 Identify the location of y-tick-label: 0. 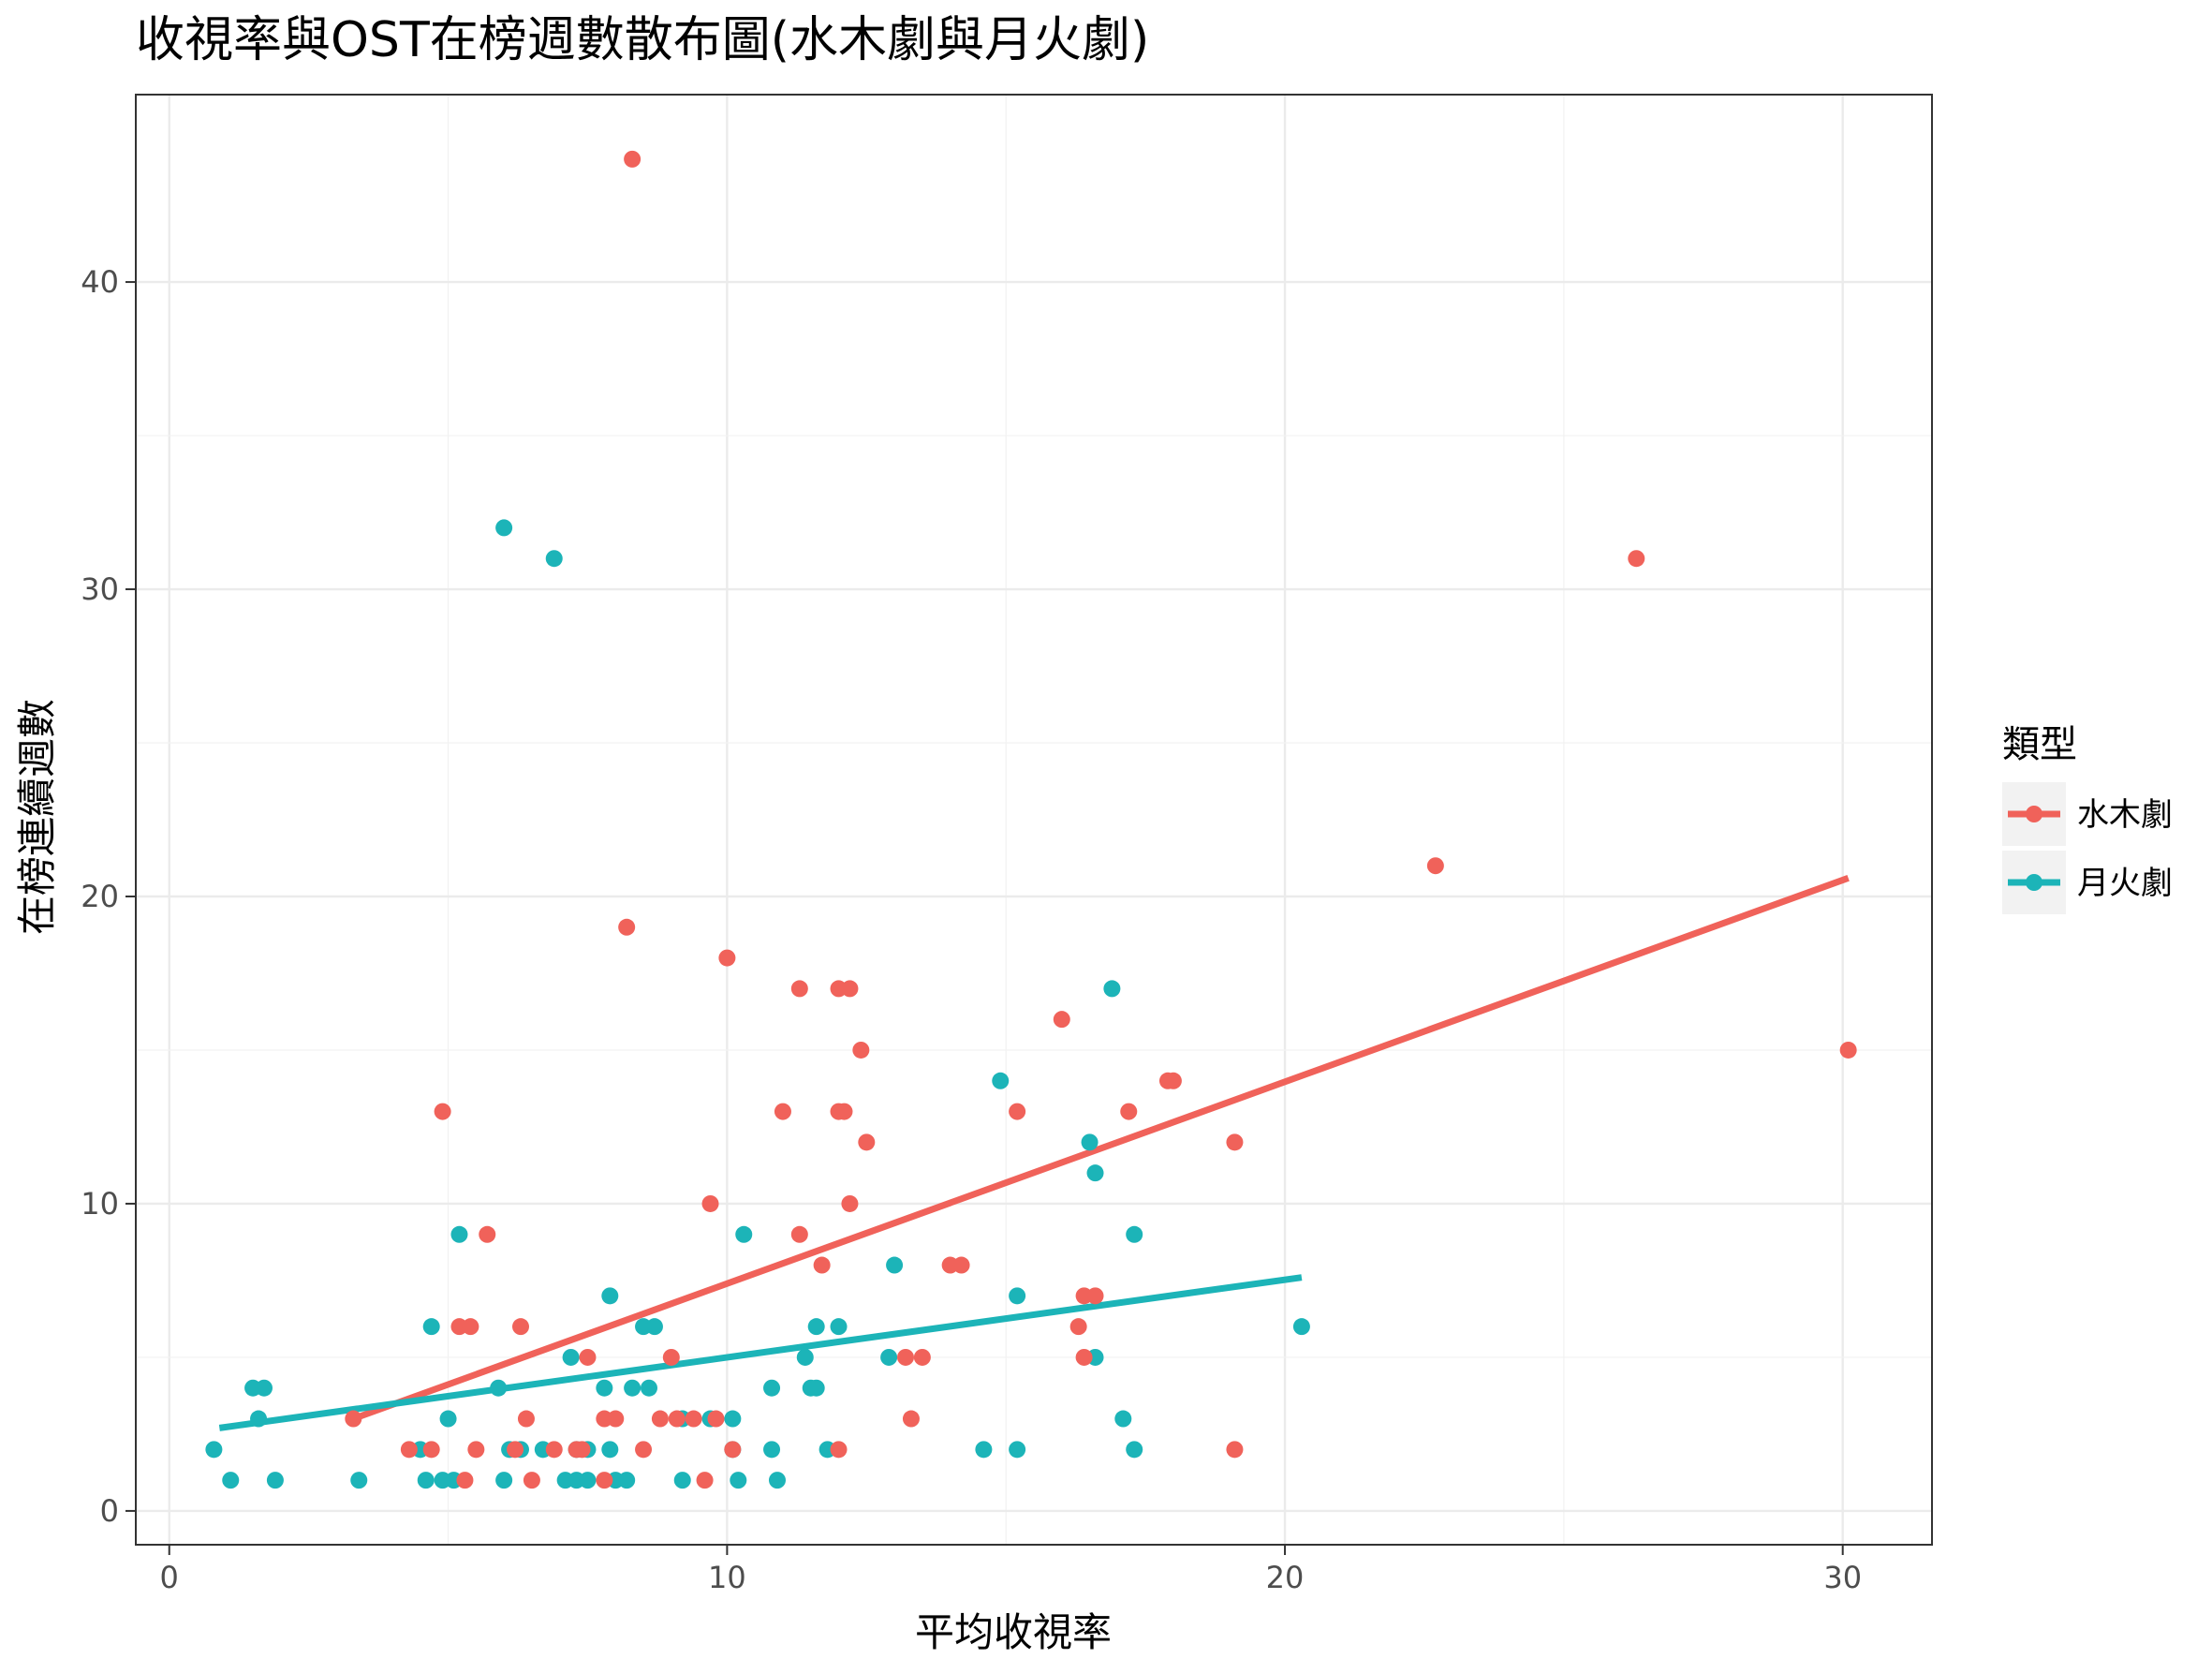
(109, 1511).